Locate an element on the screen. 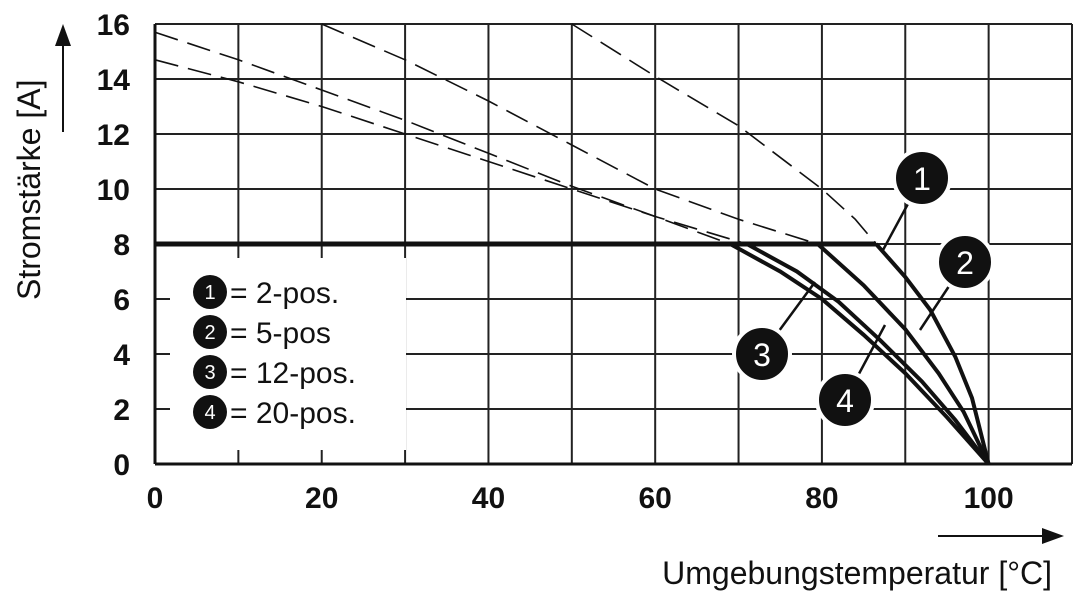  y-tick-label: 12 is located at coordinates (113, 135).